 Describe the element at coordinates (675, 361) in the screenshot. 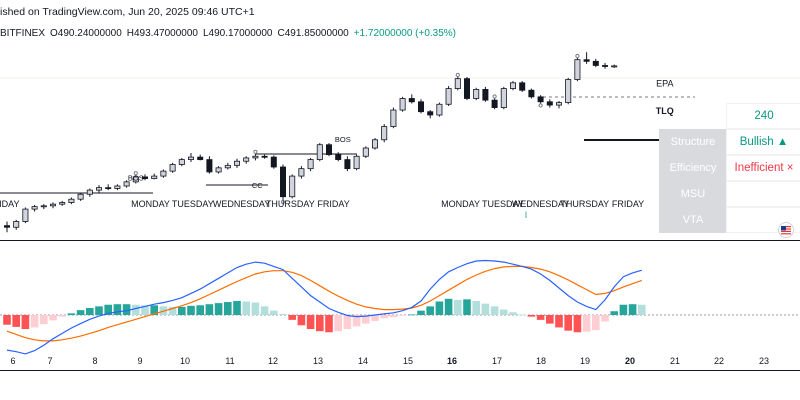

I see `x-tick-label: 21` at that location.